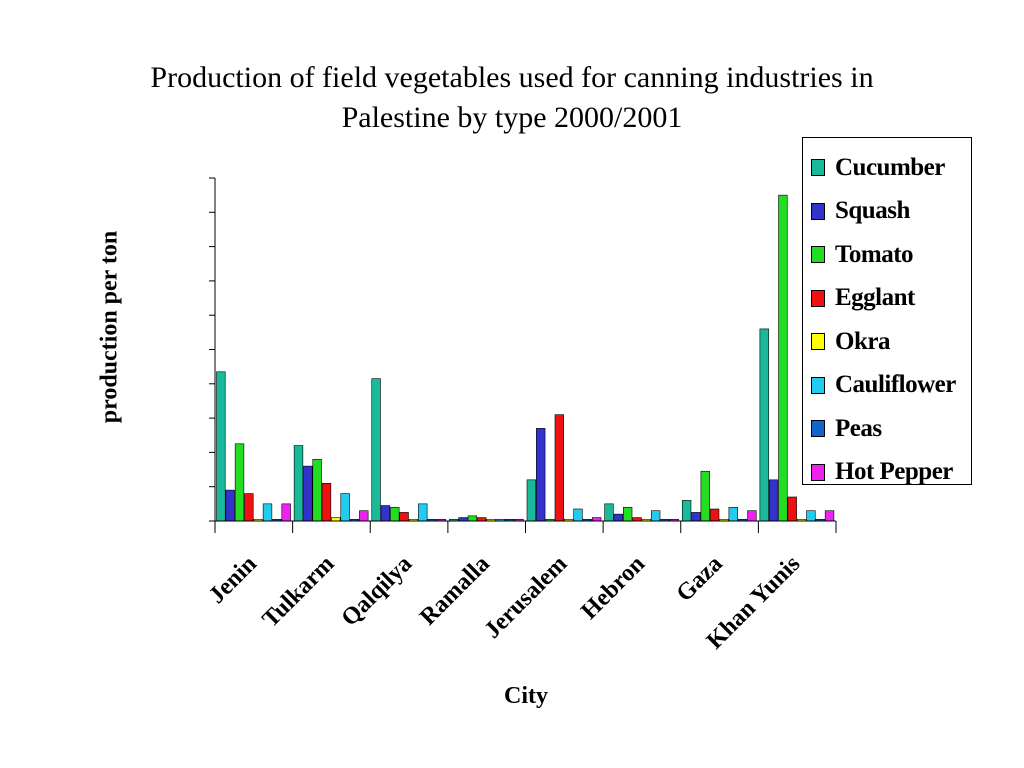 This screenshot has width=1024, height=768. Describe the element at coordinates (239, 482) in the screenshot. I see `bar-jenin-tomato` at that location.